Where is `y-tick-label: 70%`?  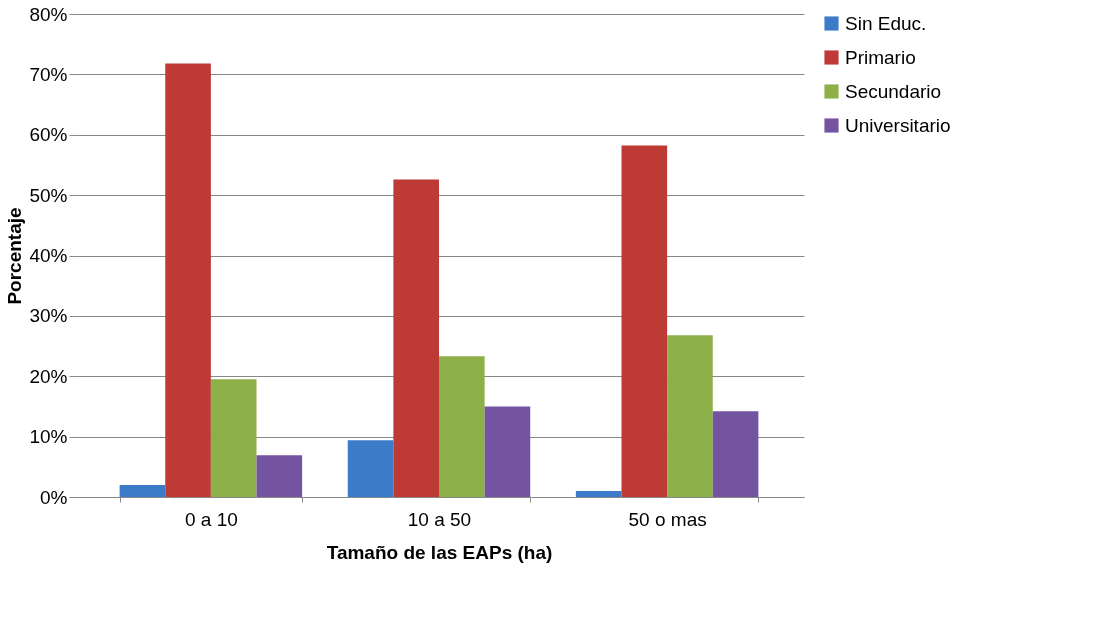 y-tick-label: 70% is located at coordinates (48, 74).